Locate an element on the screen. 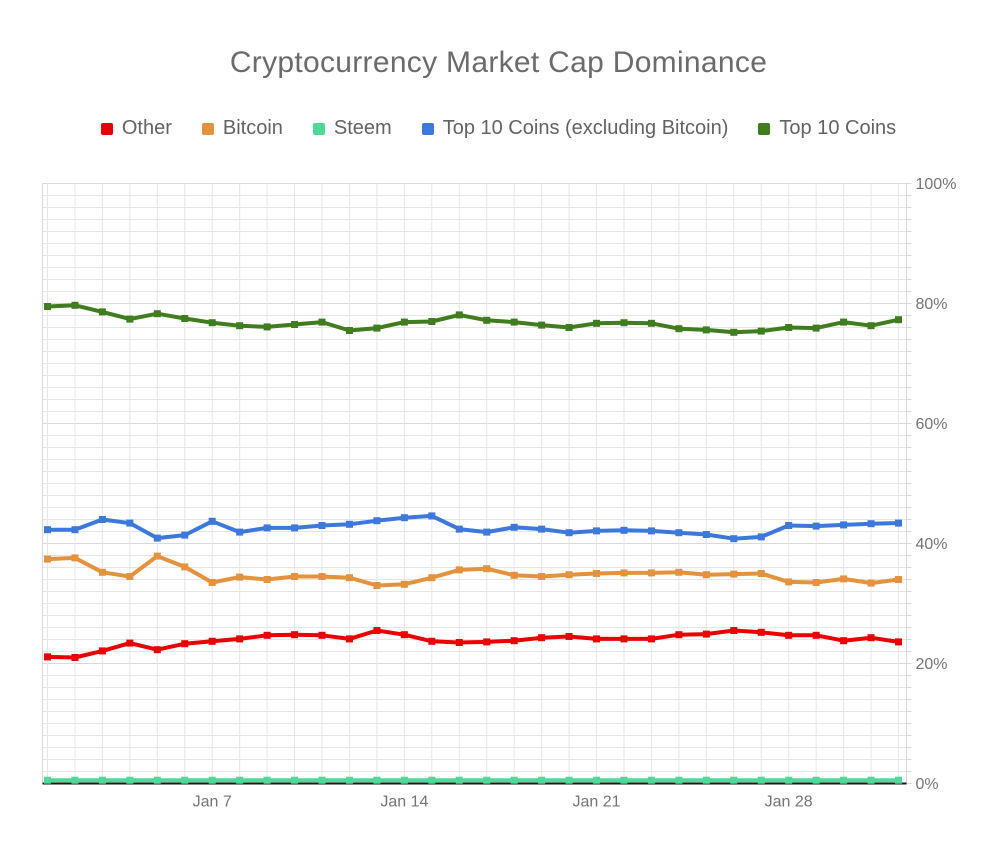 This screenshot has width=997, height=850. series-line-top-10-coins is located at coordinates (473, 319).